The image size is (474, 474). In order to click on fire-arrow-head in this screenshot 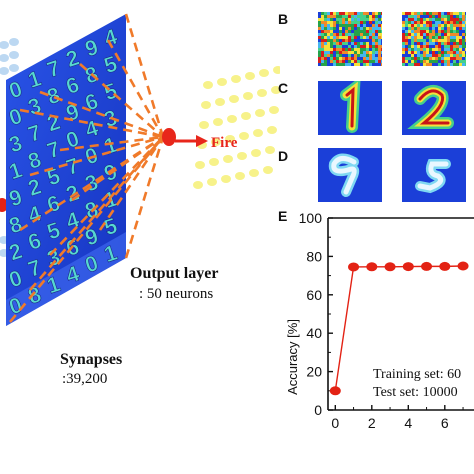, I will do `click(202, 141)`.